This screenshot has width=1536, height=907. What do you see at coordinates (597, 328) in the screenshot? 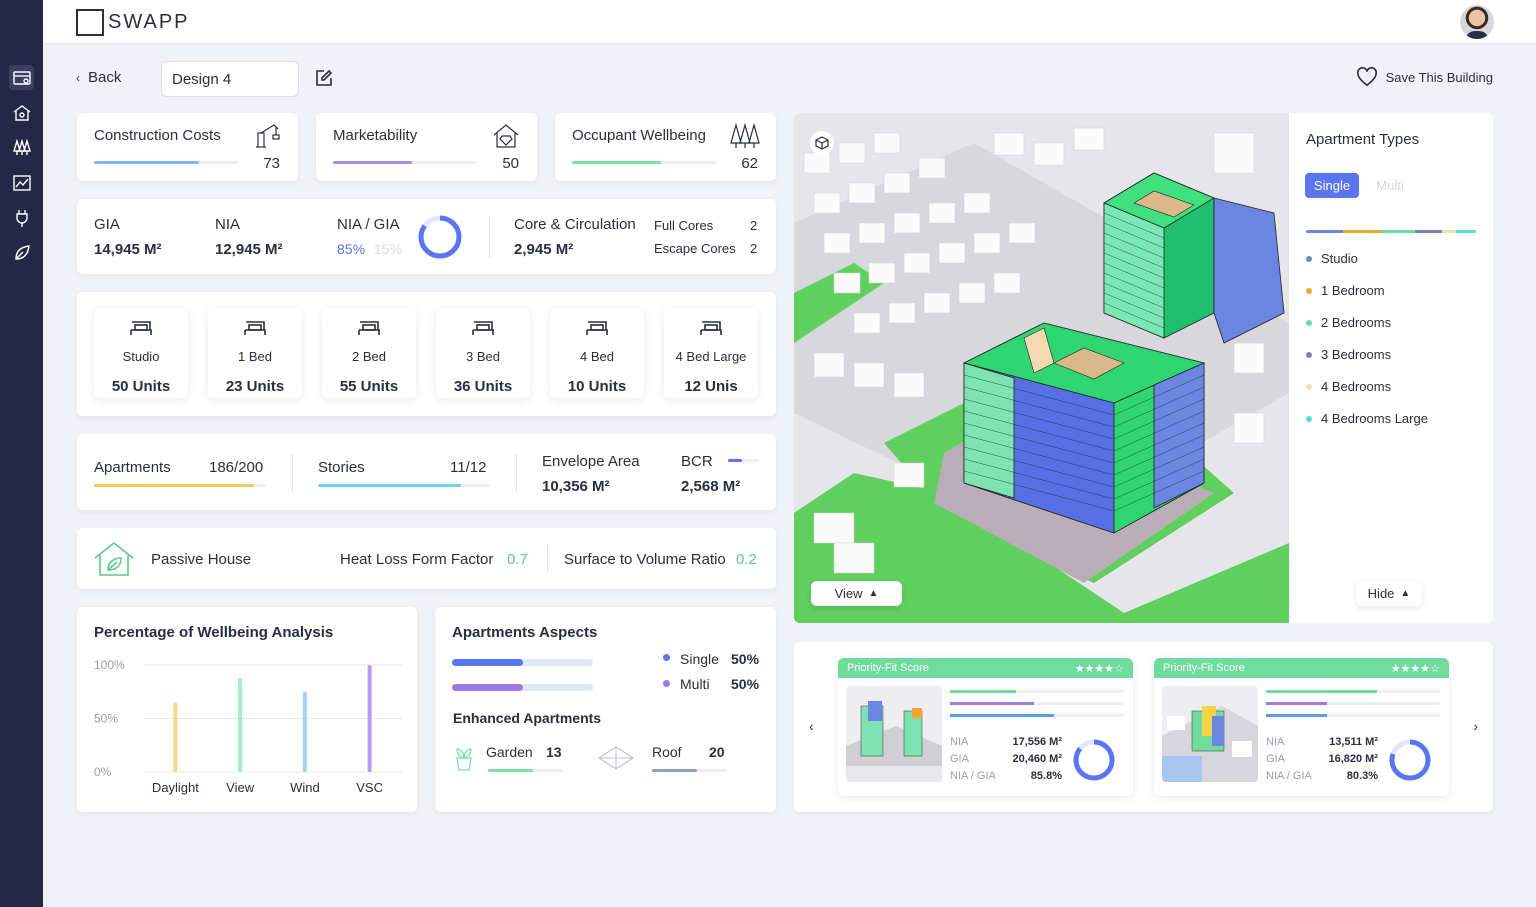
I see `bed-icon` at bounding box center [597, 328].